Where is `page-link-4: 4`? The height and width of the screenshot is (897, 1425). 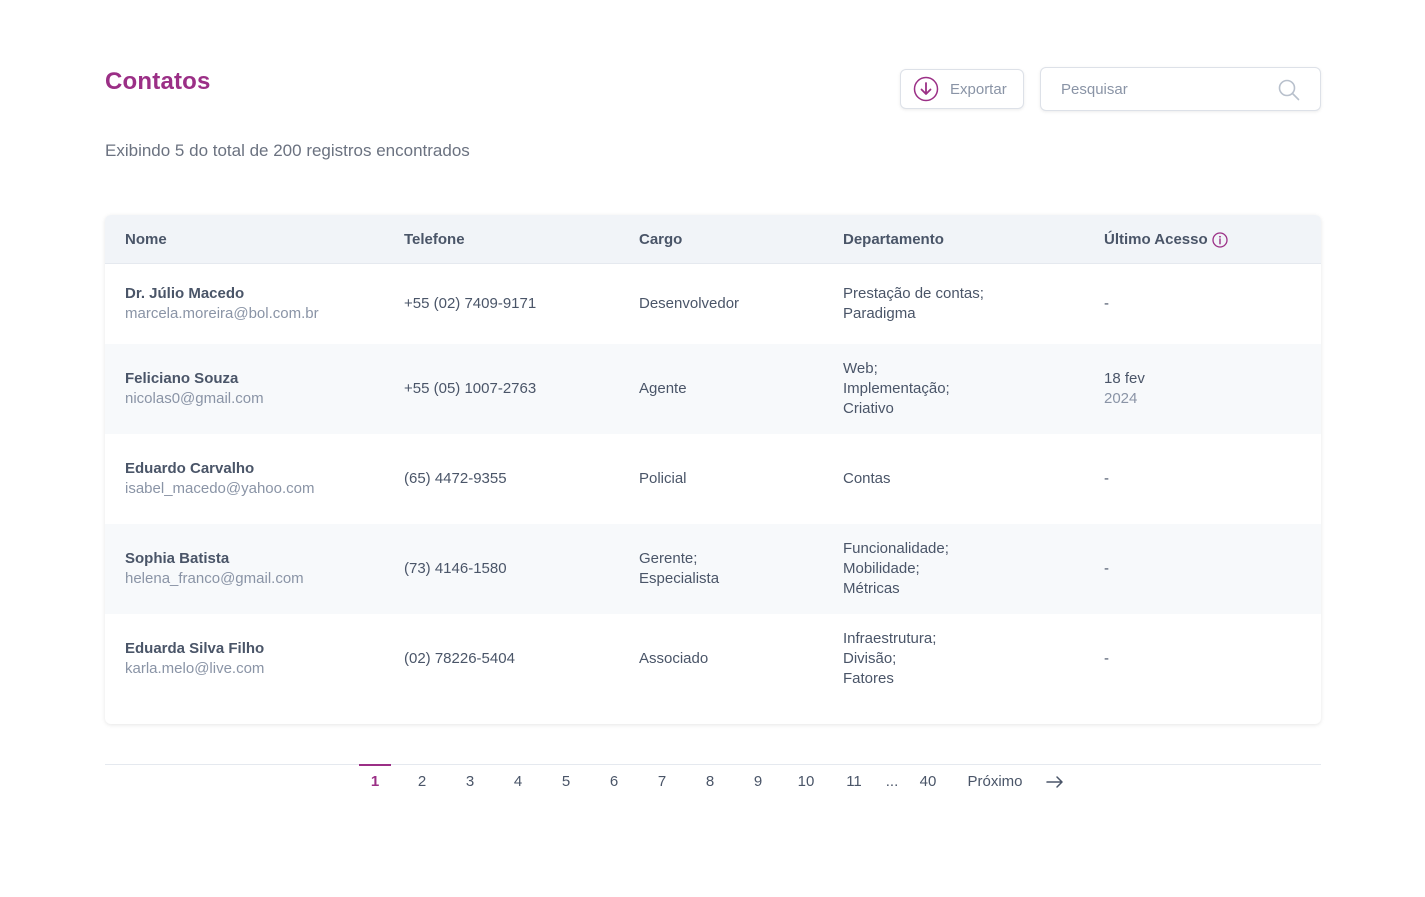 page-link-4: 4 is located at coordinates (518, 781).